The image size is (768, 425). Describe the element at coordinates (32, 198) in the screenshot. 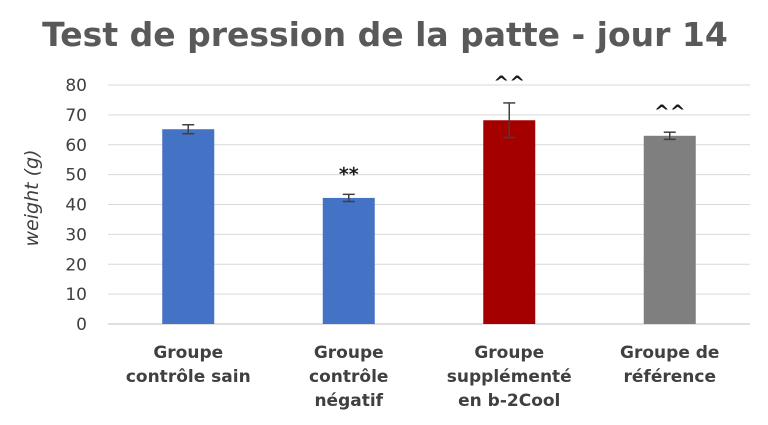

I see `y-axis-label: weight (g)` at that location.